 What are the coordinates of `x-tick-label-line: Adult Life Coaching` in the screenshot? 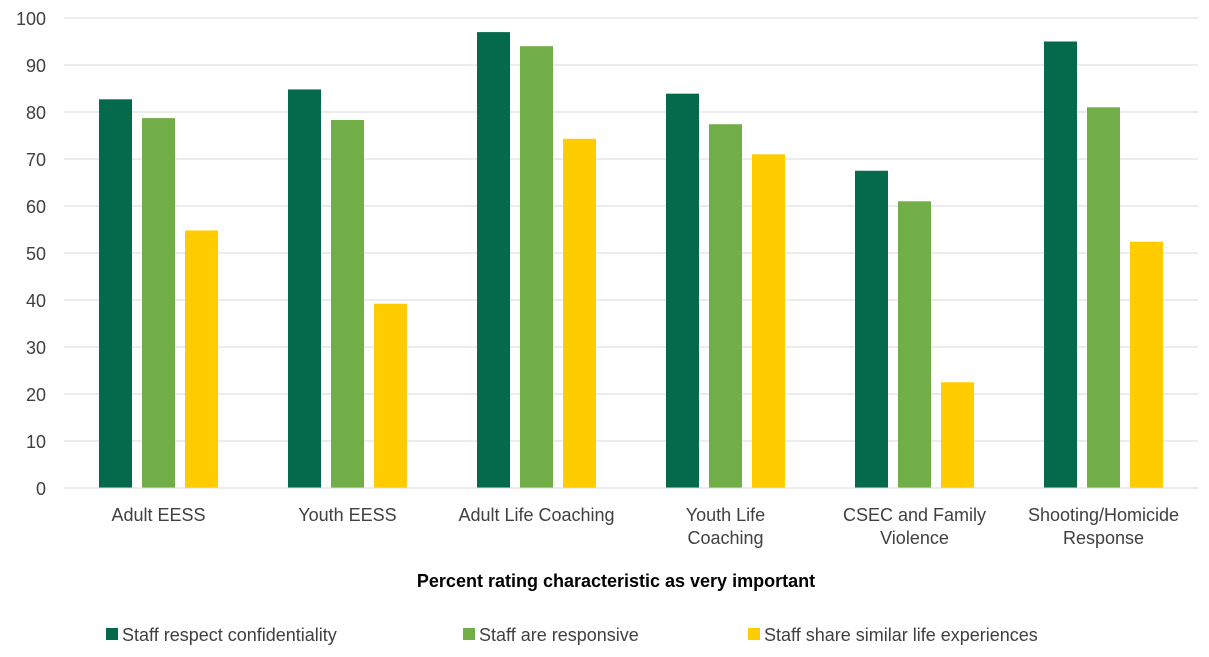 It's located at (536, 515).